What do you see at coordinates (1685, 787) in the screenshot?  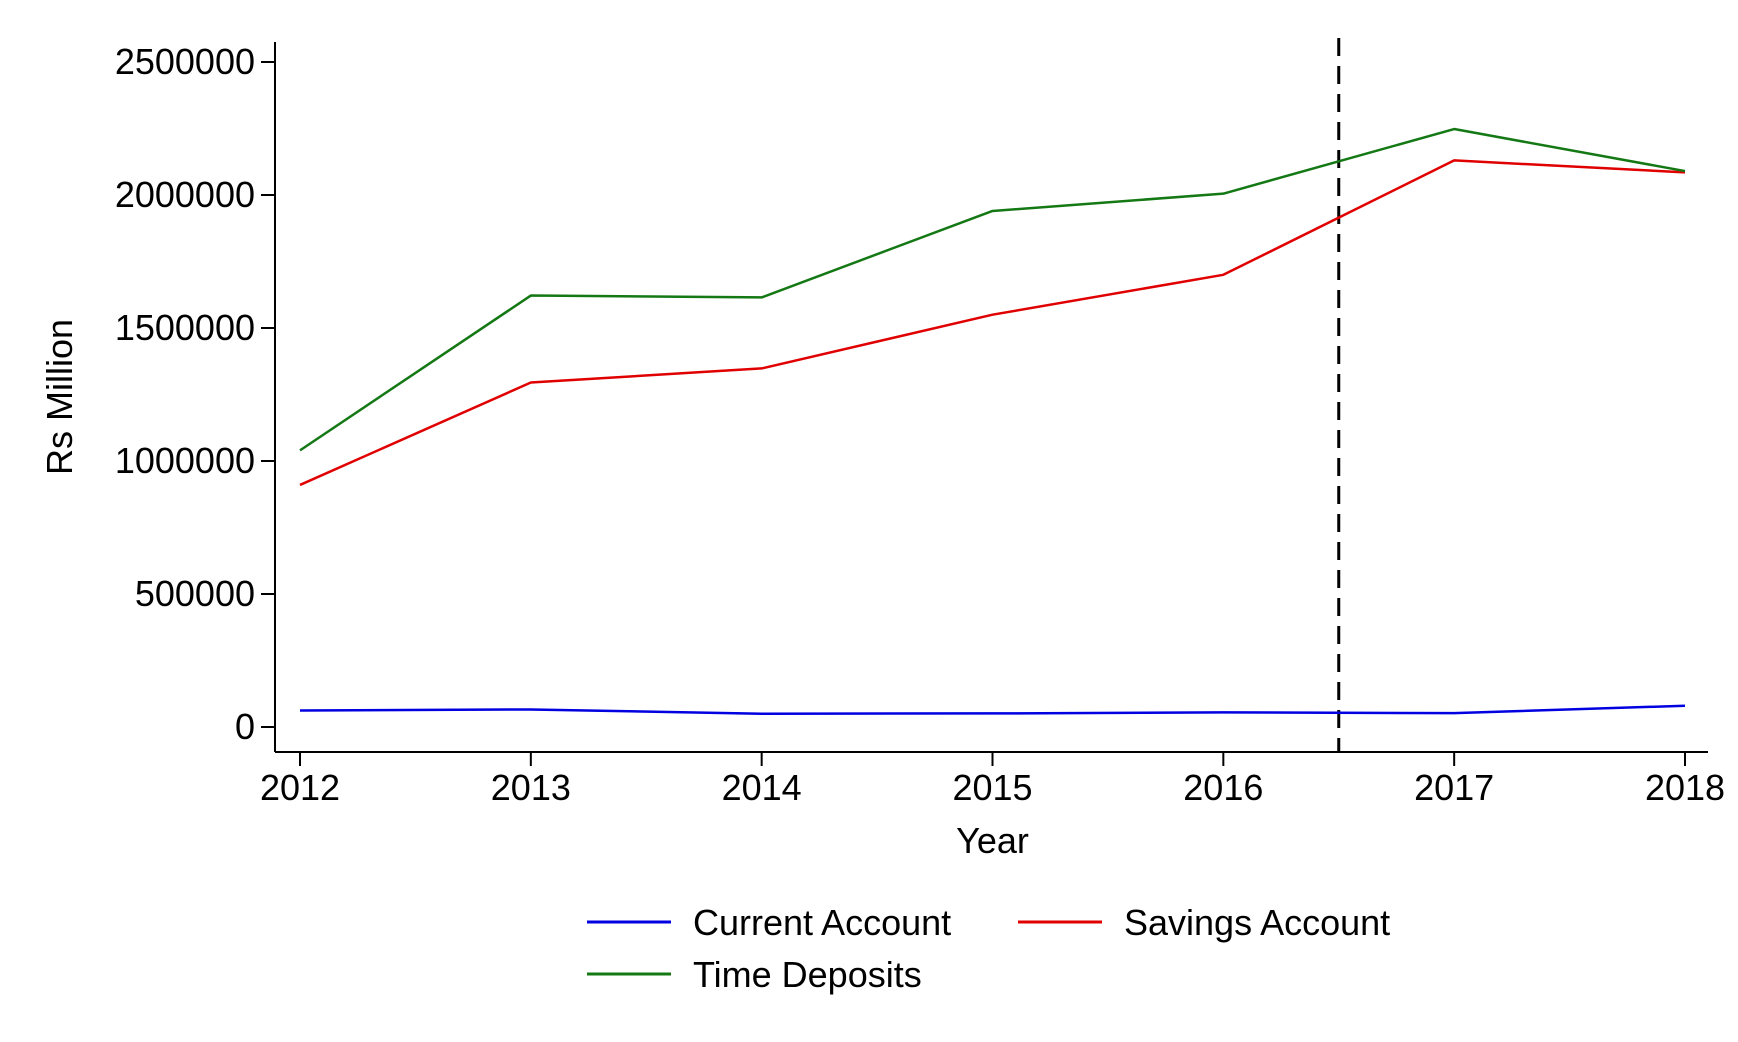 I see `x-tick-label: 2018` at bounding box center [1685, 787].